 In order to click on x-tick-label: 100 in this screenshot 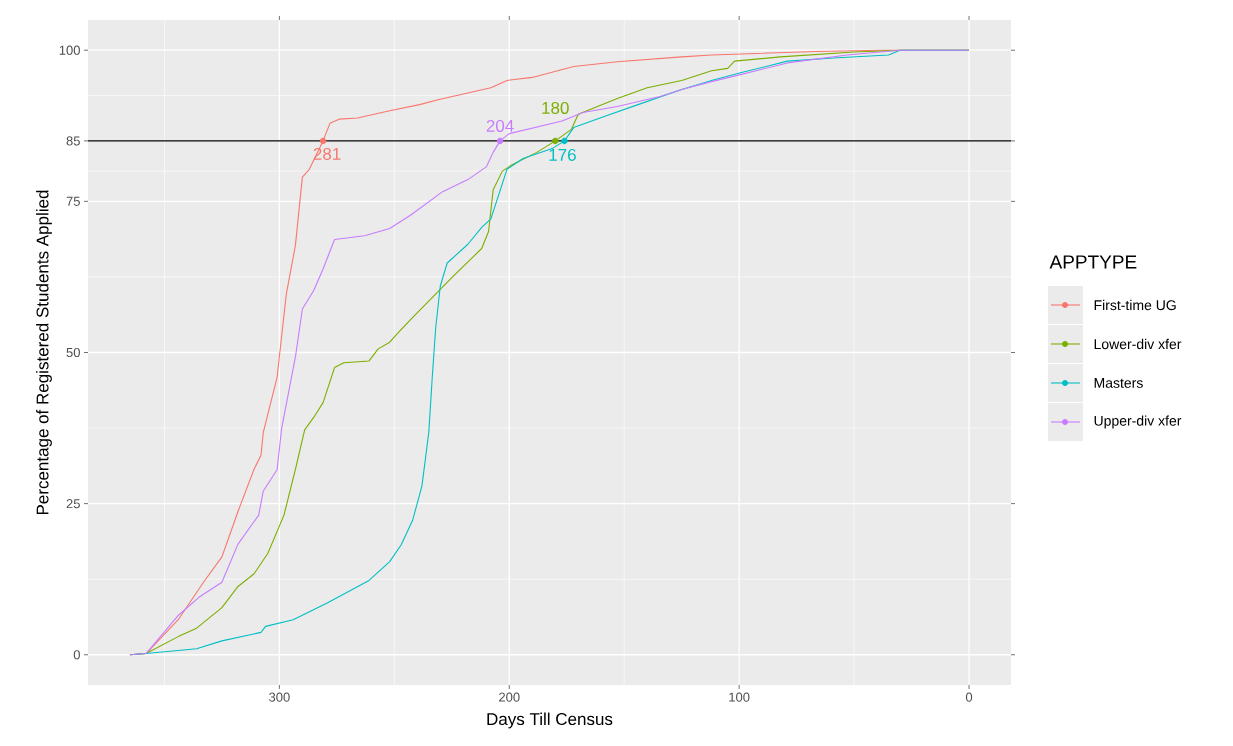, I will do `click(739, 697)`.